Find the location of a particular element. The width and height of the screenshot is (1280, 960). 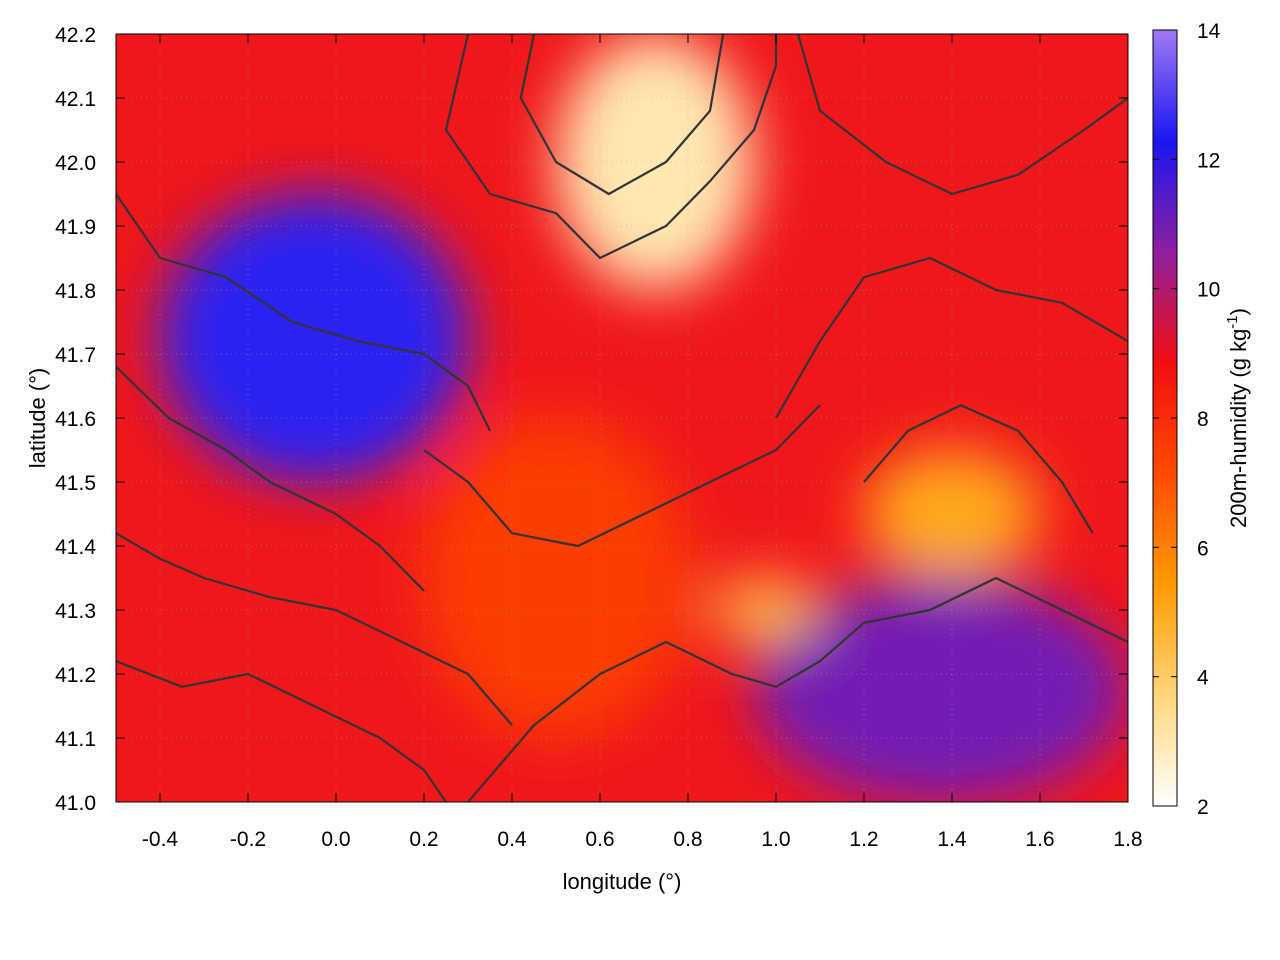

x-tick-label: 0.0 is located at coordinates (335, 839).